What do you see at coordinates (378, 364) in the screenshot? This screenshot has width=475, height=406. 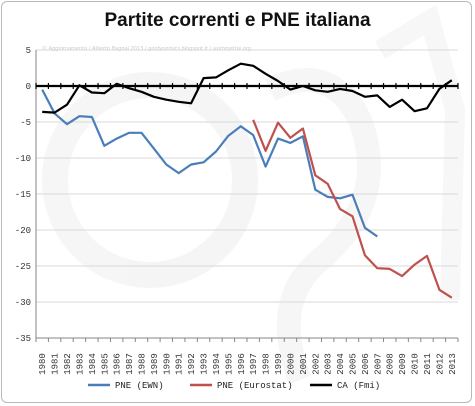 I see `x-tick-label: 2007` at bounding box center [378, 364].